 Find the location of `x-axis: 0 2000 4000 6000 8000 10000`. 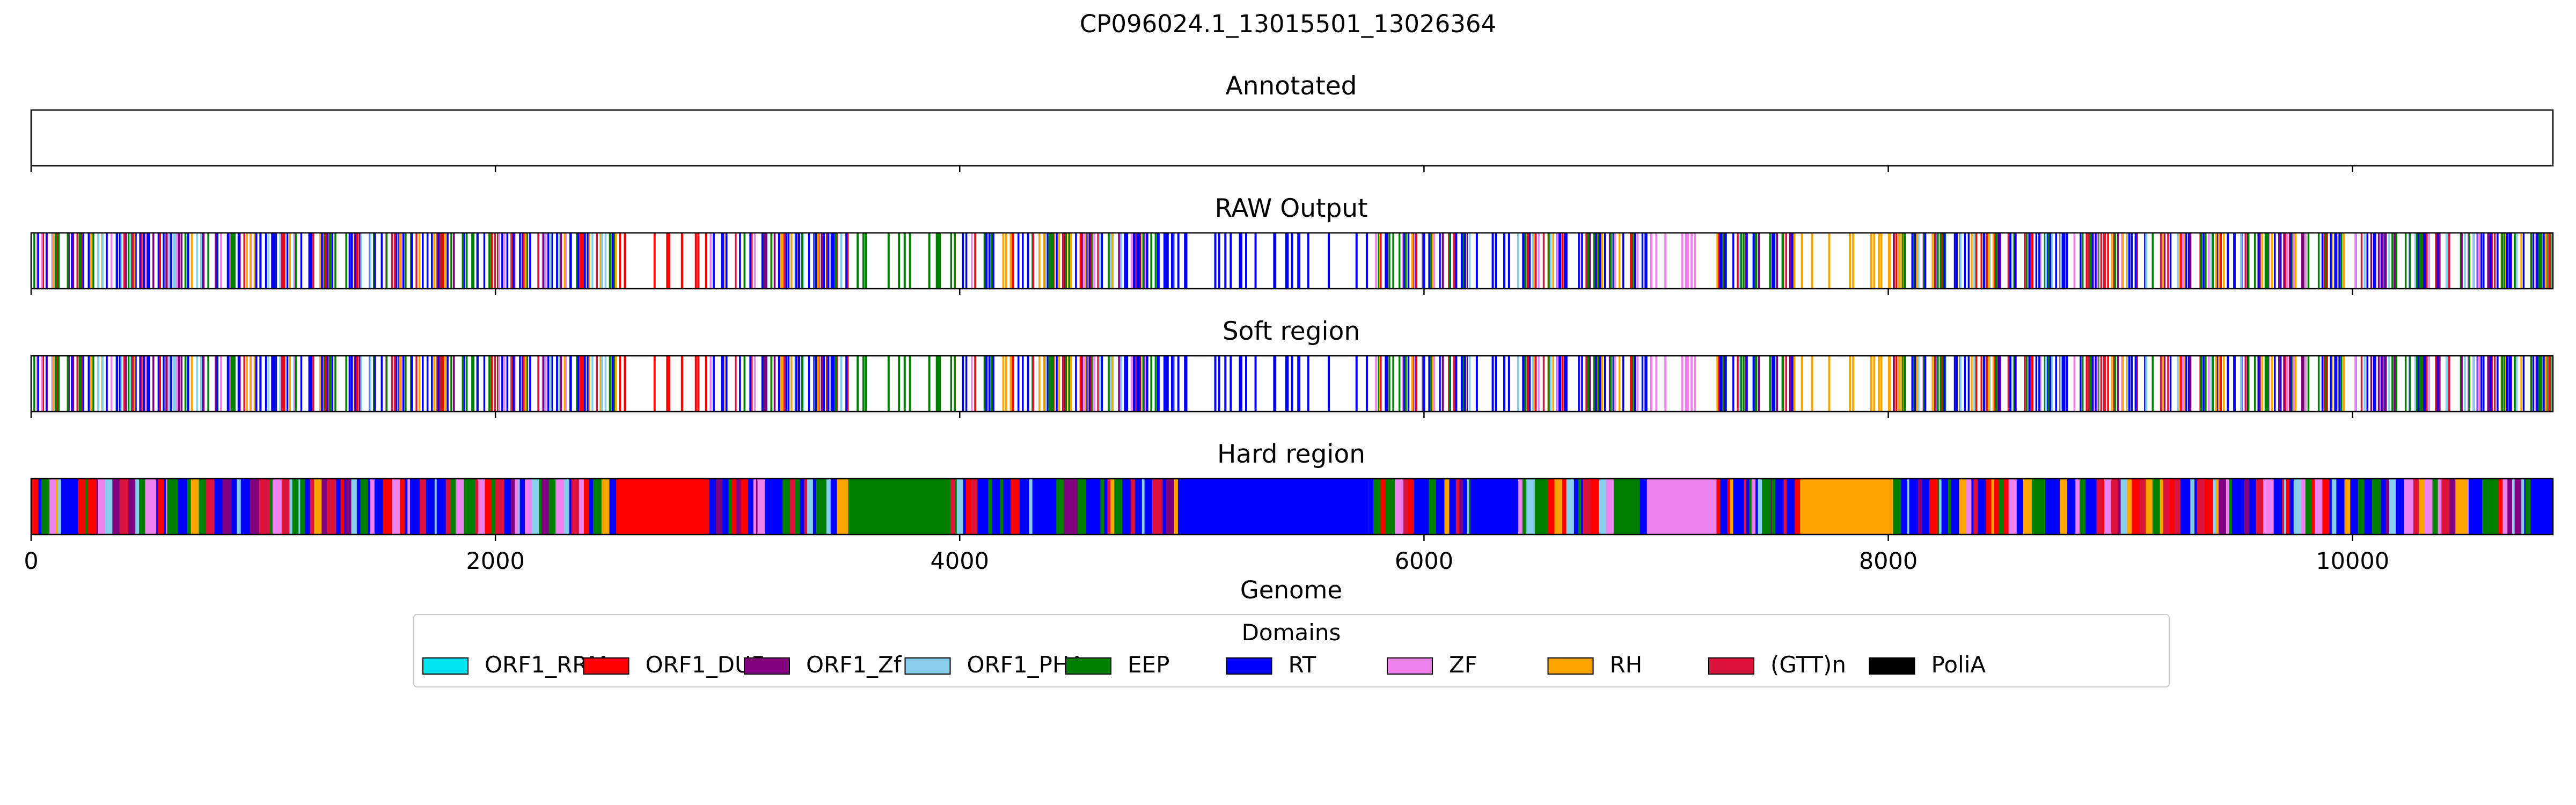

x-axis: 0 2000 4000 6000 8000 10000 is located at coordinates (1206, 561).